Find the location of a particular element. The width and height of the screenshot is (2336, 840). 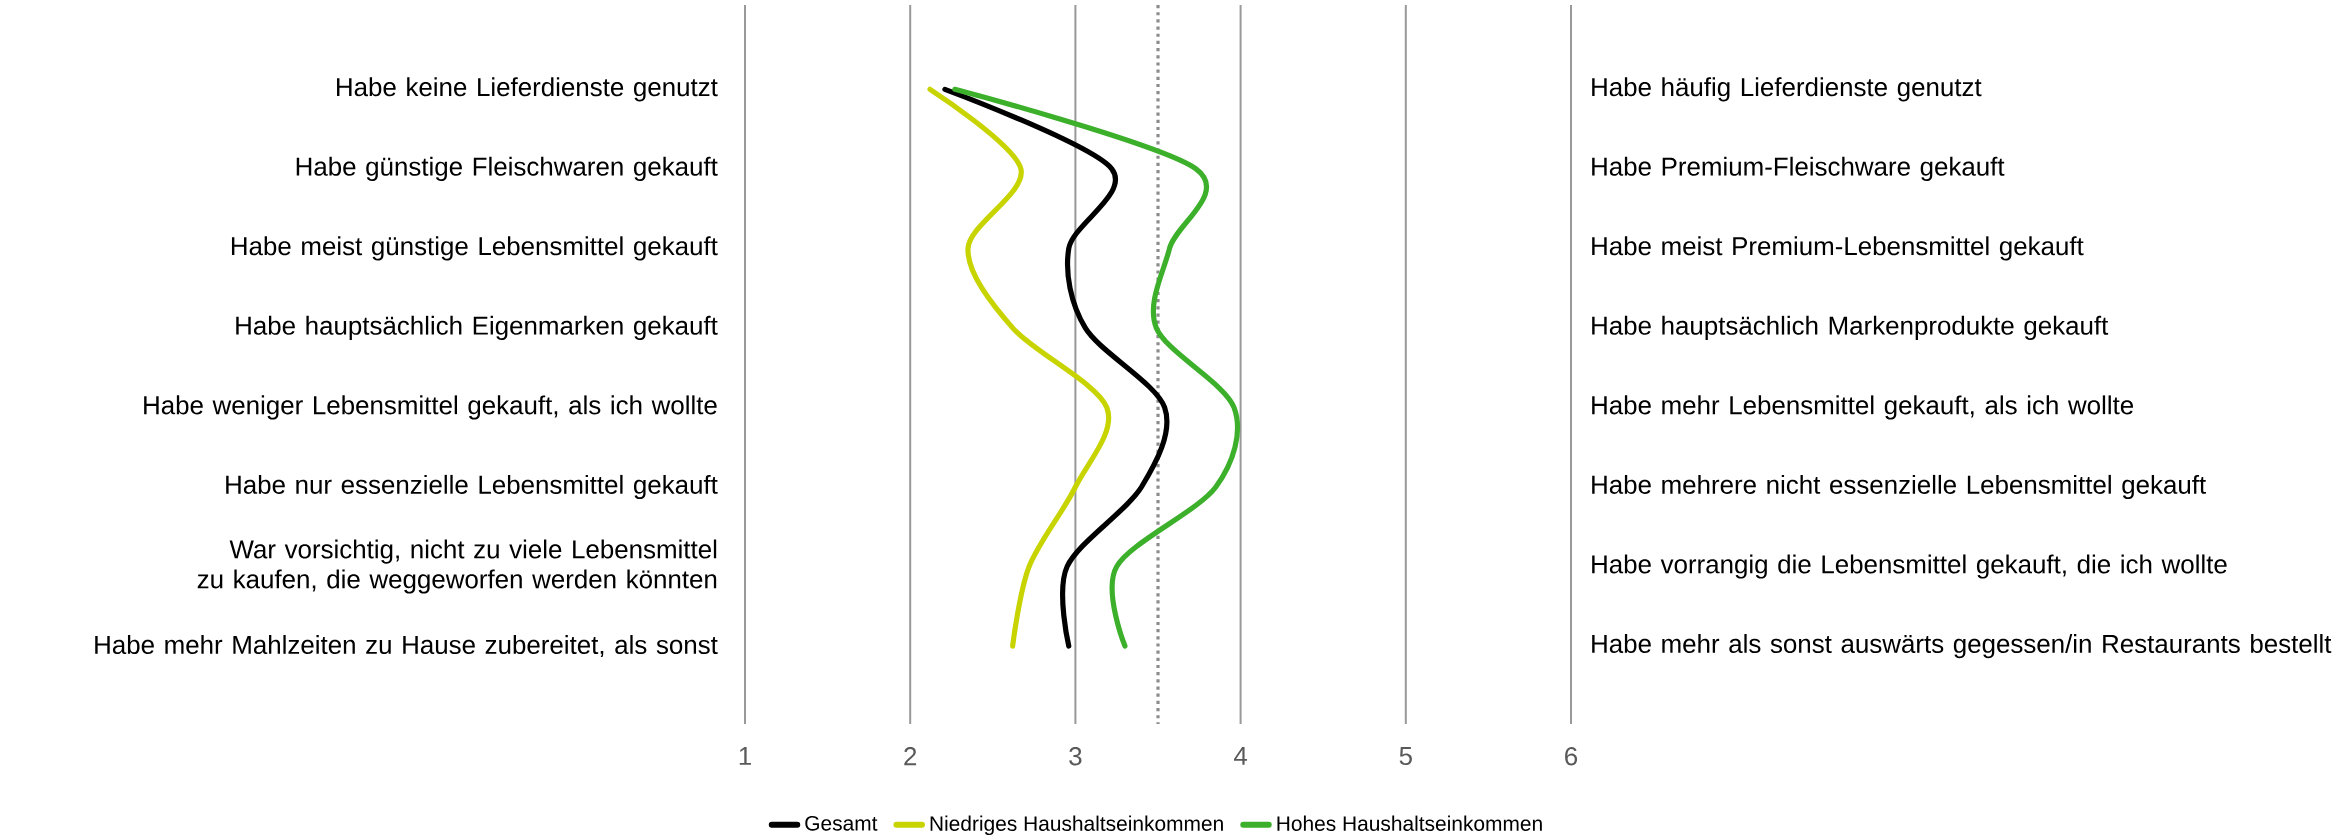

x-tick-label: 5 is located at coordinates (1405, 756).